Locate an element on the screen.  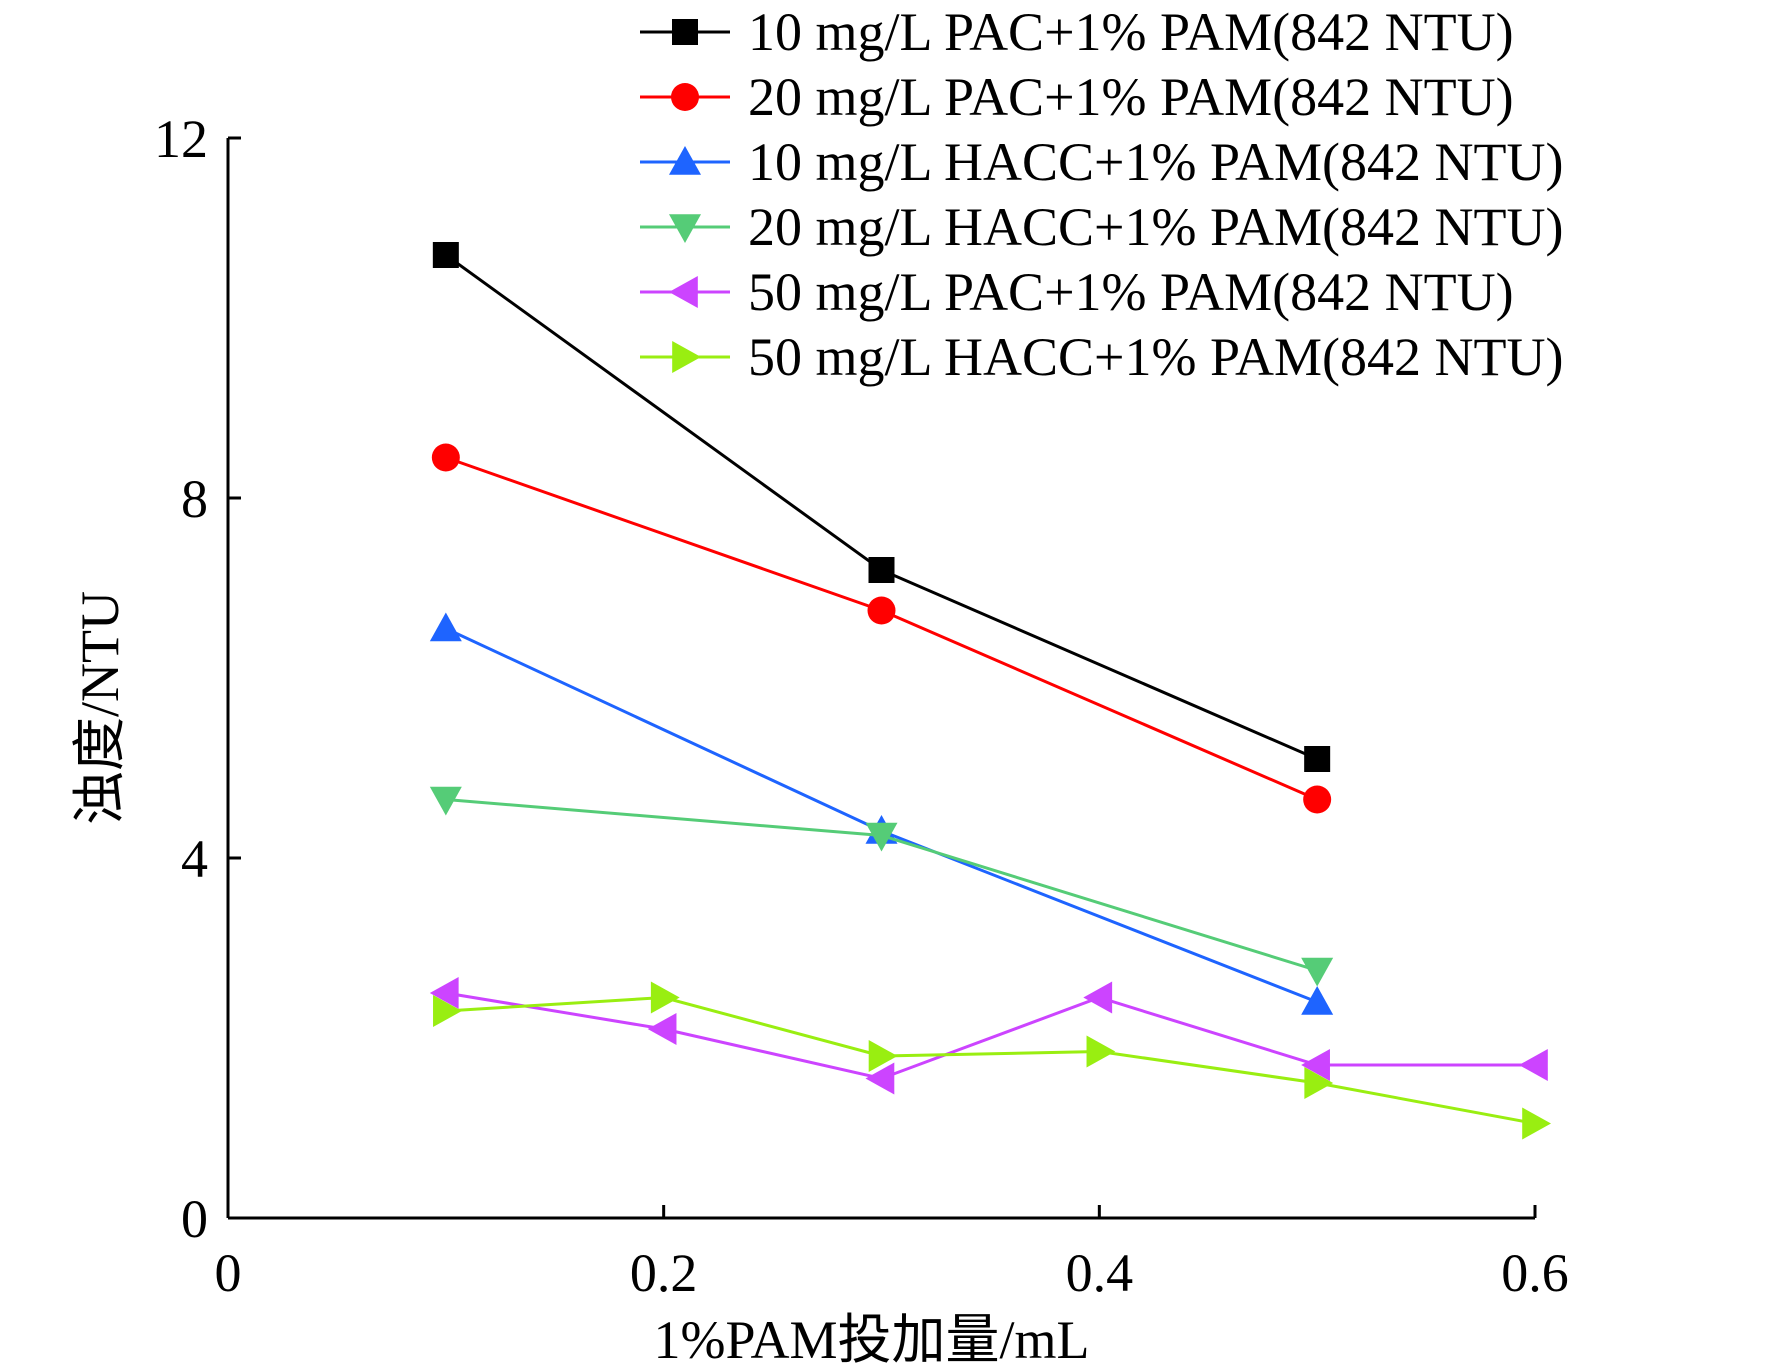
legend-item: 10 mg/L PAC+1% PAM(842 NTU) is located at coordinates (1077, 32).